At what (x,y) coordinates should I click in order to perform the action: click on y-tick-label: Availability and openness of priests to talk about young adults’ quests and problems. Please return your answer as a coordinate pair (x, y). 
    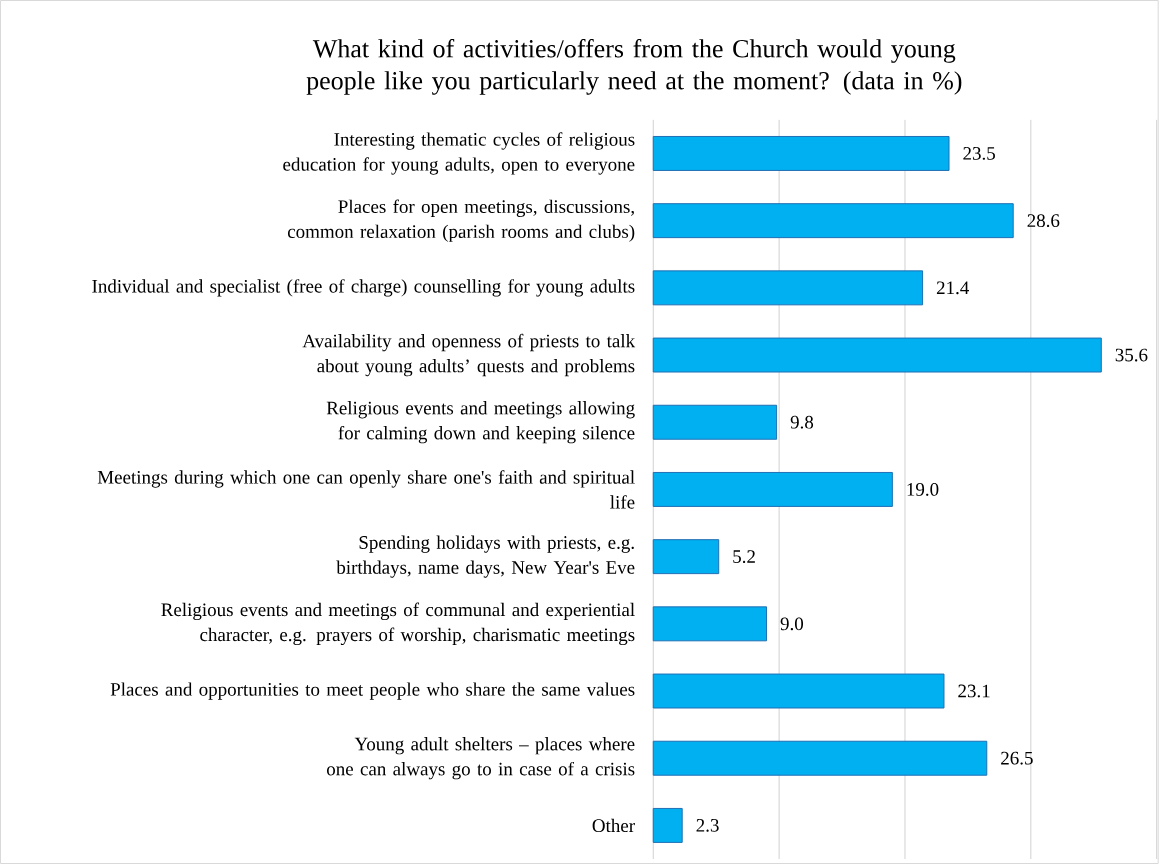
    Looking at the image, I should click on (469, 355).